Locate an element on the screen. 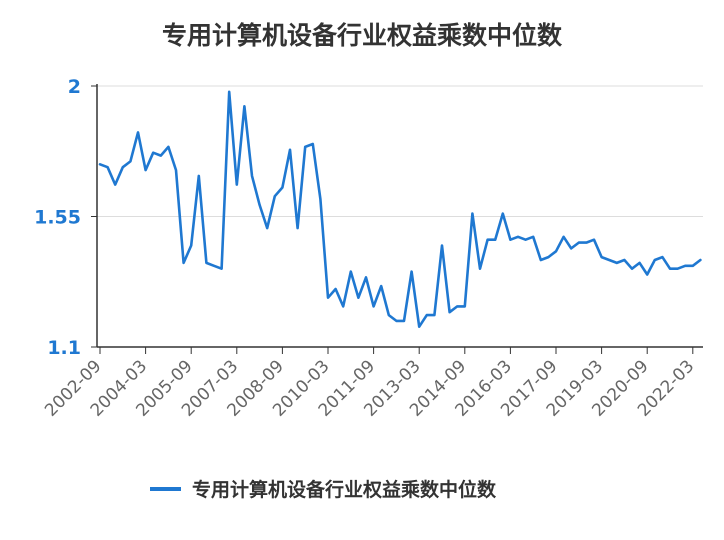 The height and width of the screenshot is (540, 724). y-axis-ticks: 2 1.55 1.1 is located at coordinates (57, 217).